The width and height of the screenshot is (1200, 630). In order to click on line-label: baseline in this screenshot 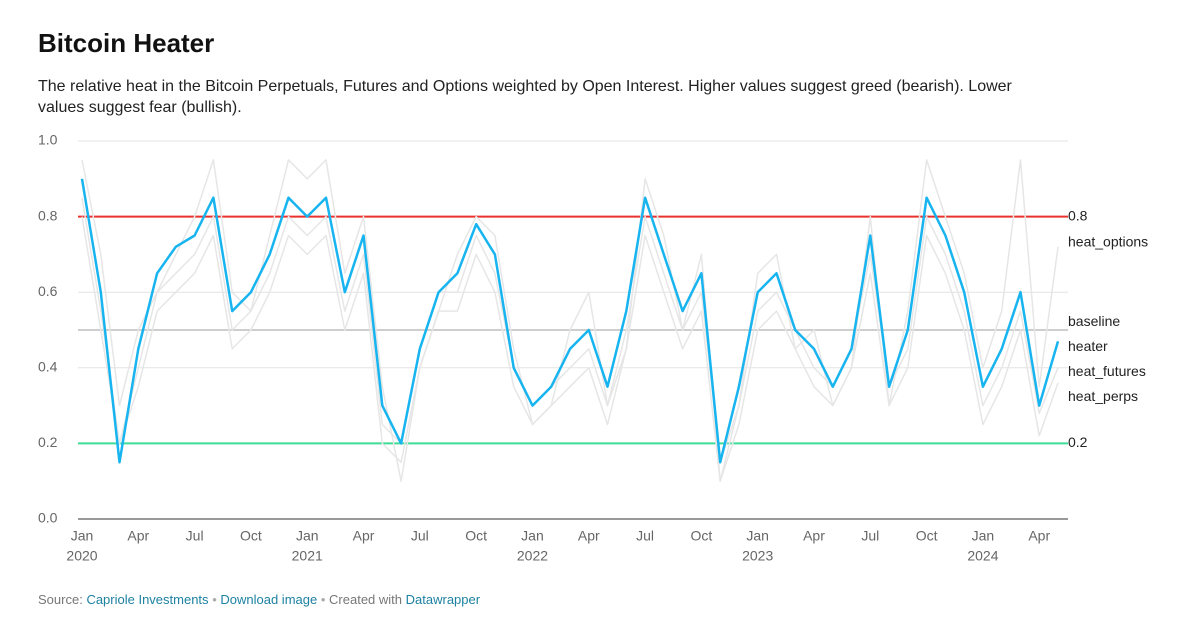, I will do `click(1094, 321)`.